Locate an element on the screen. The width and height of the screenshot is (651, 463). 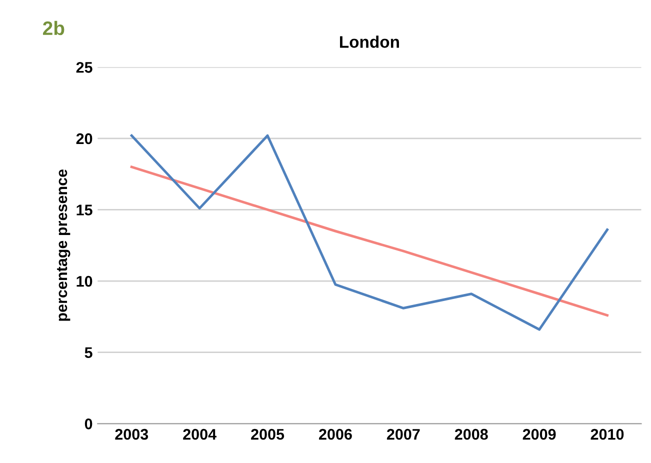
x-tick-label: 2003 is located at coordinates (131, 434).